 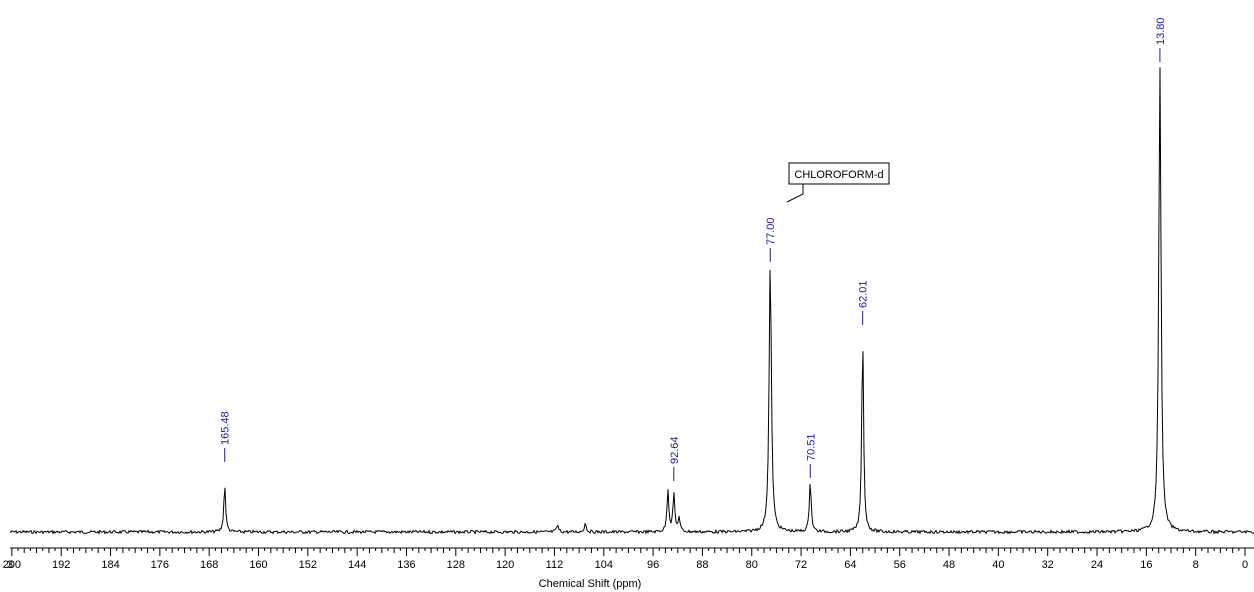 I want to click on x-tick-label: 80, so click(x=752, y=565).